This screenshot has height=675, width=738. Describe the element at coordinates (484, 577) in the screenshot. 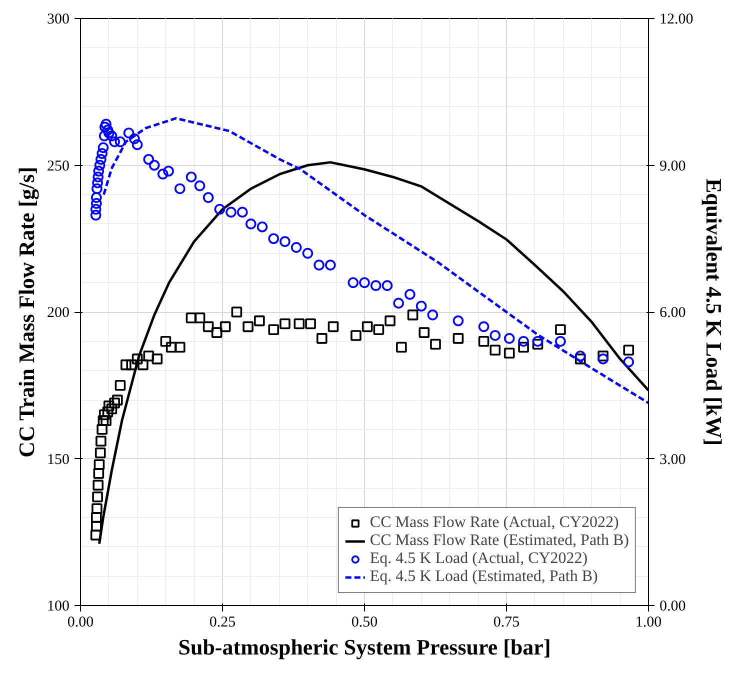

I see `legend-label: Eq. 4.5 K Load (Estimated, Path B)` at that location.